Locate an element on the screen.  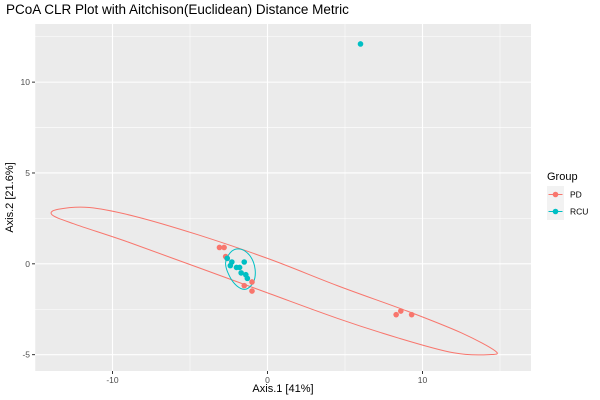
legend-title: Group is located at coordinates (562, 177).